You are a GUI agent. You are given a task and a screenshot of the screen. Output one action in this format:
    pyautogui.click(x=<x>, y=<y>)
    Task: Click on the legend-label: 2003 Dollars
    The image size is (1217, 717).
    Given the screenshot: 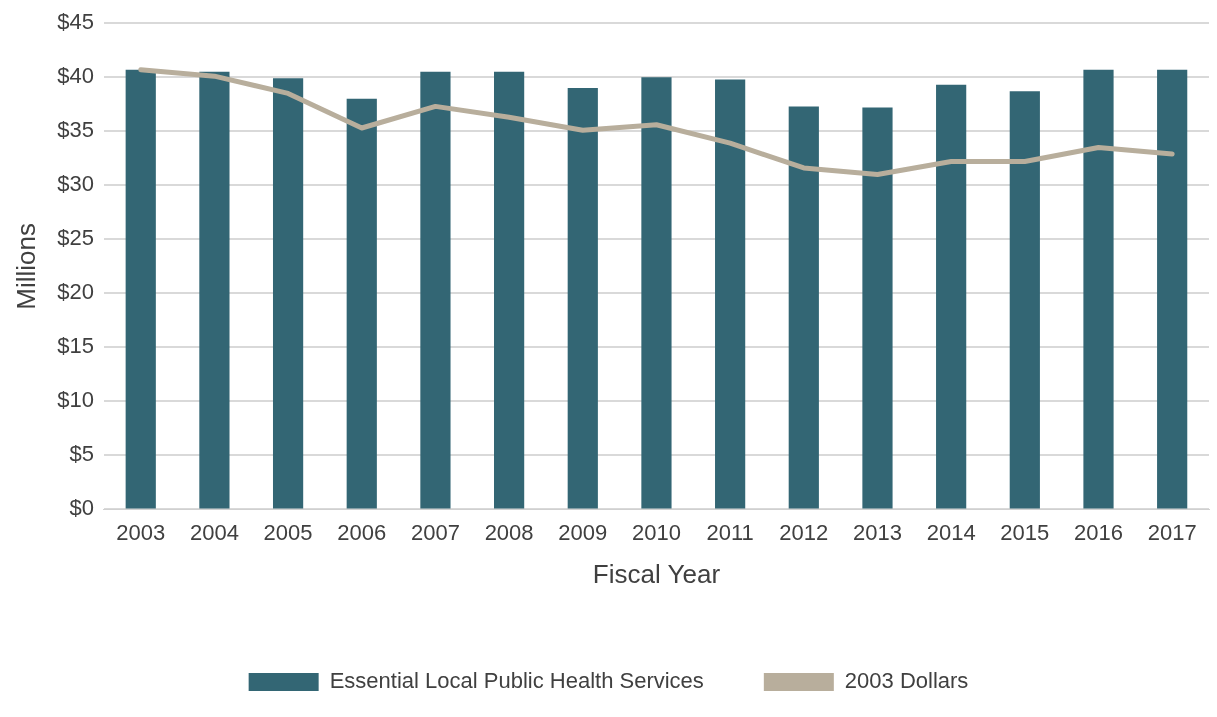 What is the action you would take?
    pyautogui.click(x=906, y=681)
    